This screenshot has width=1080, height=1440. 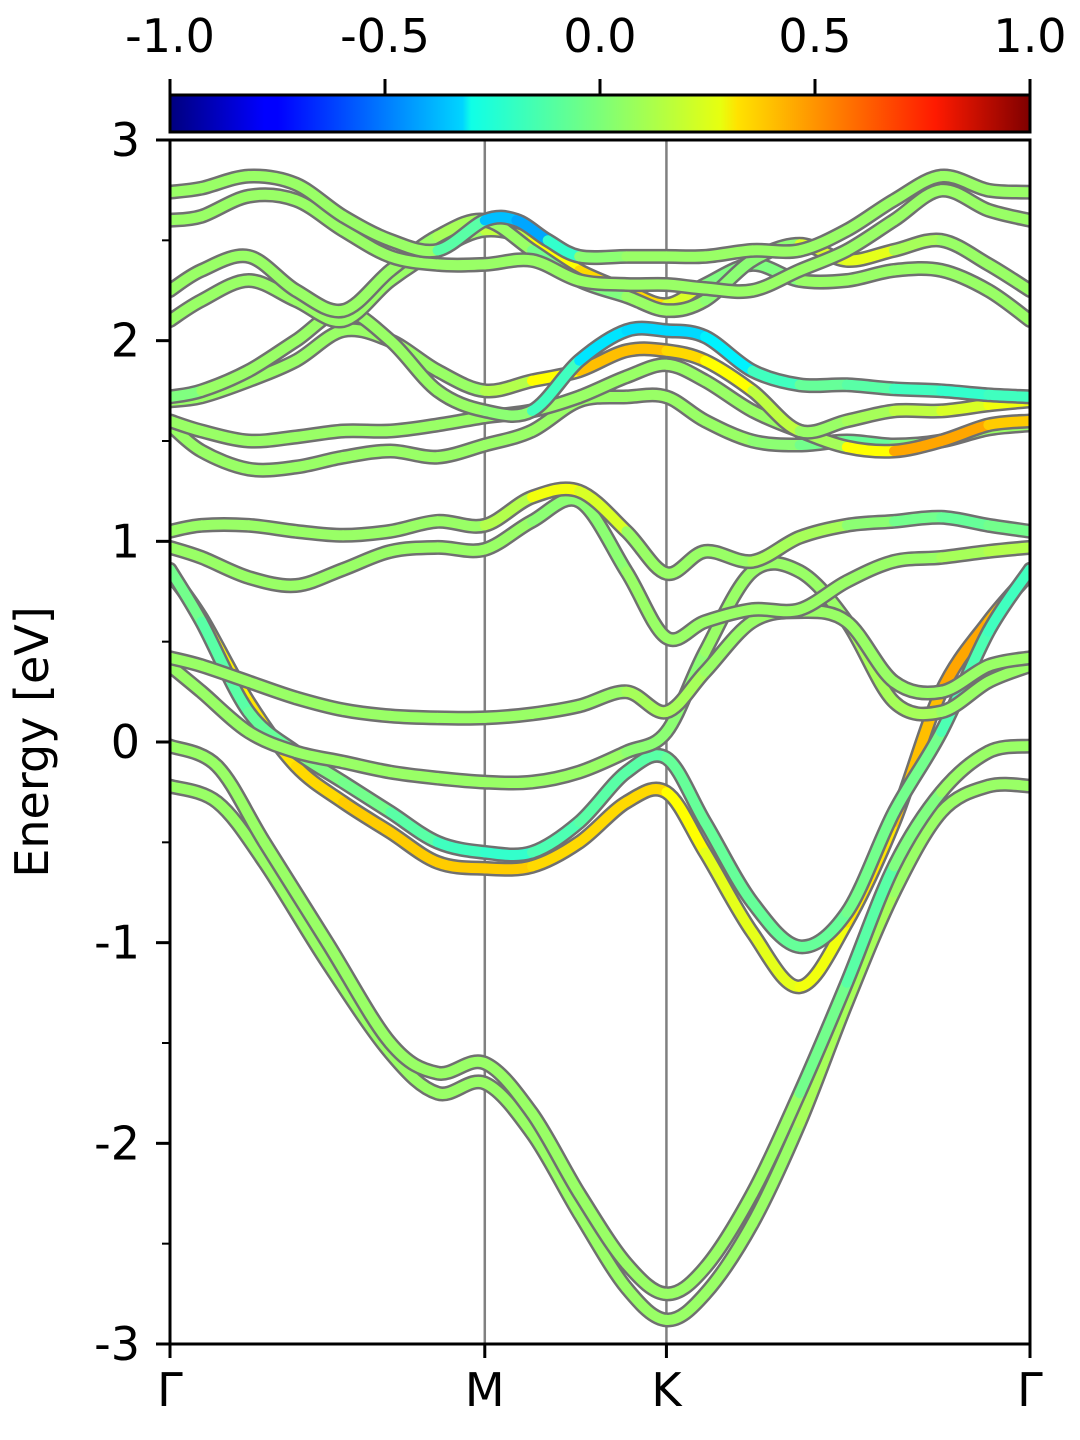 I want to click on y-axis-ticks: -3 -2 -1 0 1 2 3, so click(x=132, y=742).